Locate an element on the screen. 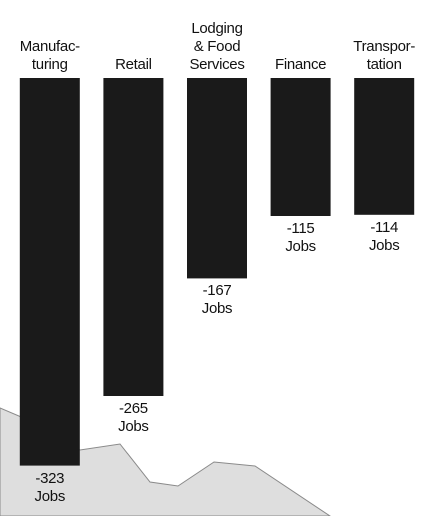 The width and height of the screenshot is (422, 516). category-label: Manufac- turing is located at coordinates (49, 55).